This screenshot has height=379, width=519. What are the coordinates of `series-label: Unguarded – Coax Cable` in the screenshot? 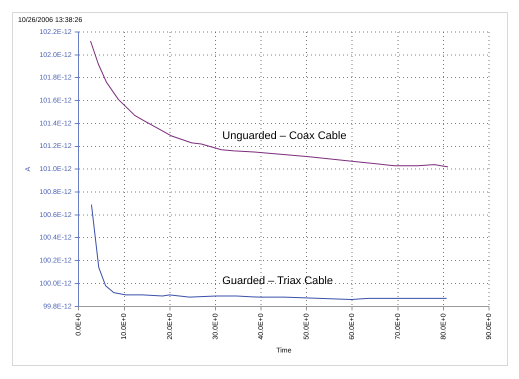 It's located at (284, 136).